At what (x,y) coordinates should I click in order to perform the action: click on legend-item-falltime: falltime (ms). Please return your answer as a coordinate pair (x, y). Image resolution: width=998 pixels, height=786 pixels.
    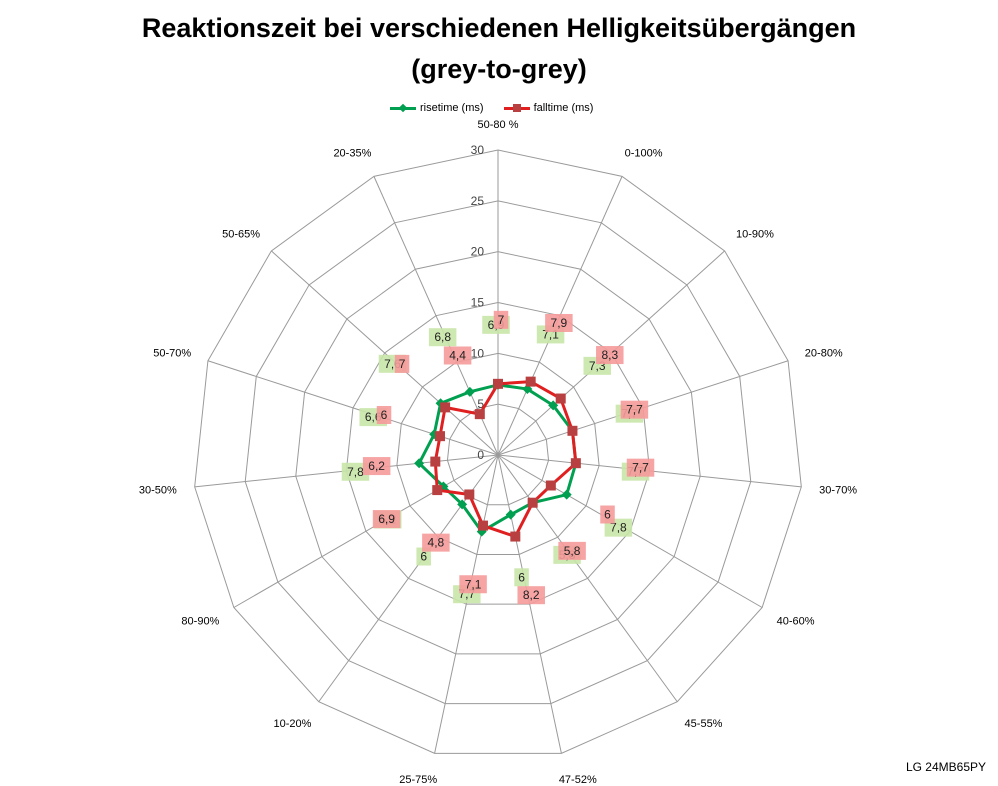
    Looking at the image, I should click on (548, 108).